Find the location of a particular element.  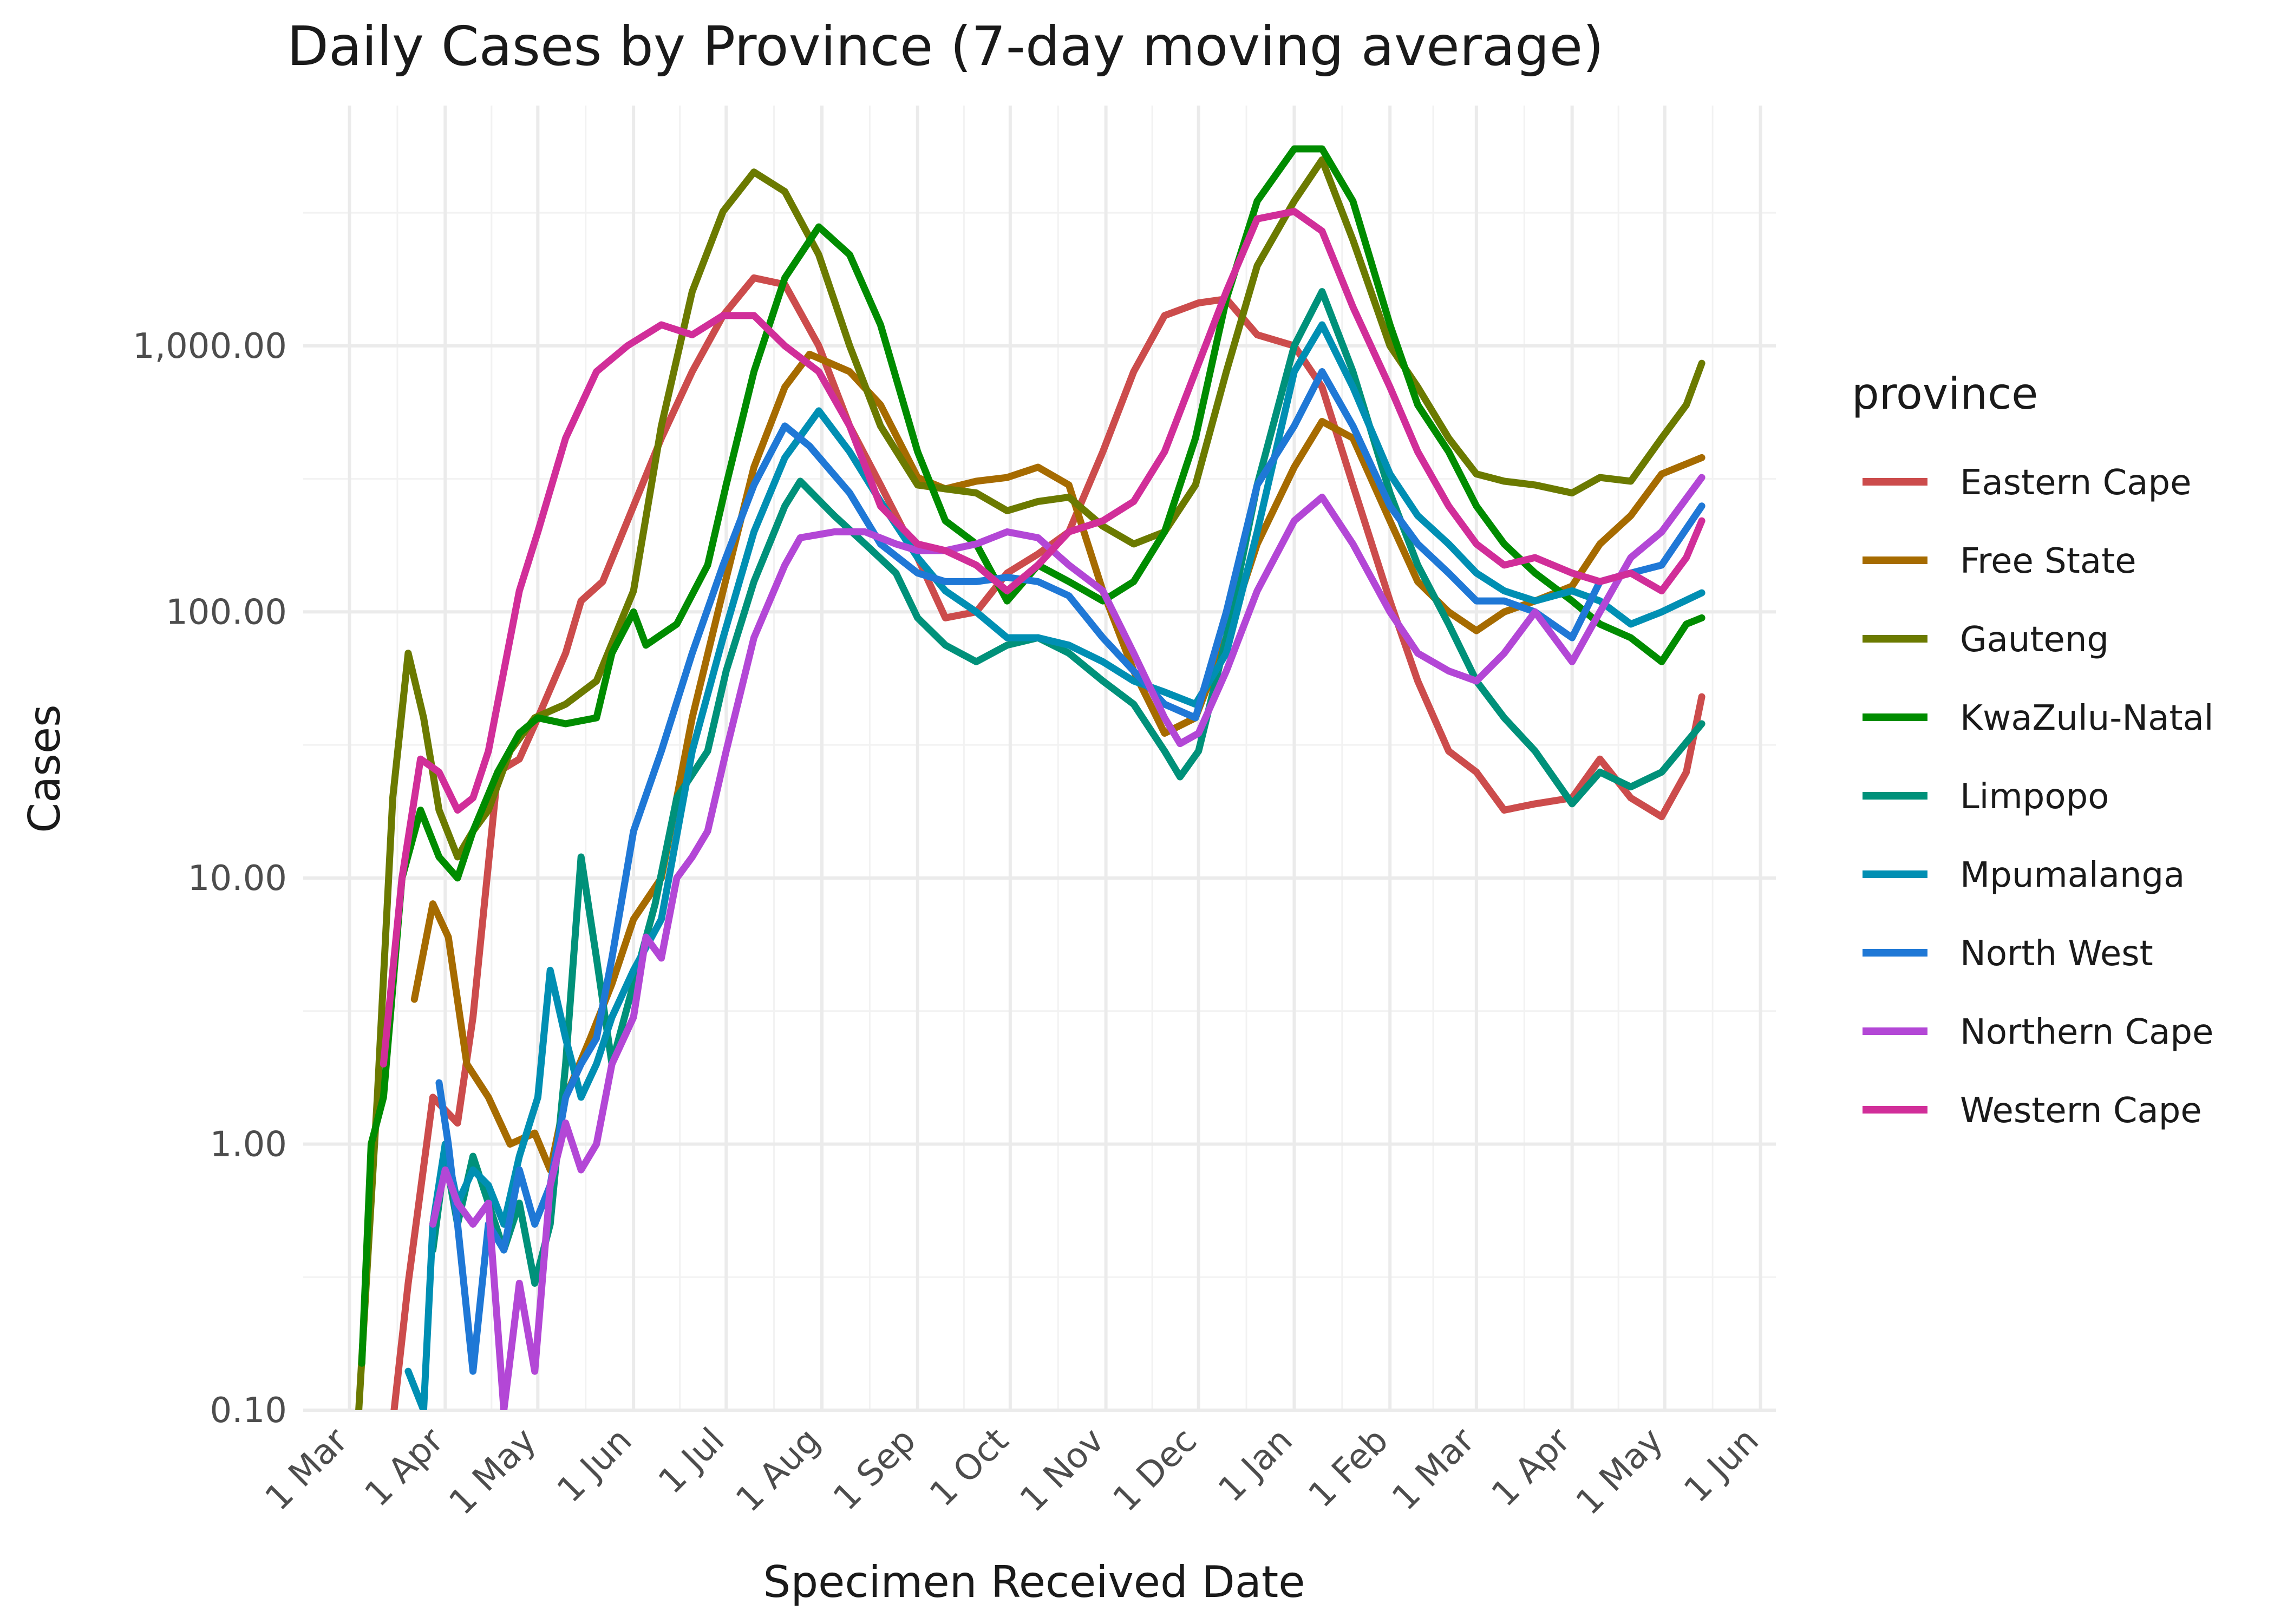

legend-label-eastern-cape: Eastern Cape is located at coordinates (2075, 483).